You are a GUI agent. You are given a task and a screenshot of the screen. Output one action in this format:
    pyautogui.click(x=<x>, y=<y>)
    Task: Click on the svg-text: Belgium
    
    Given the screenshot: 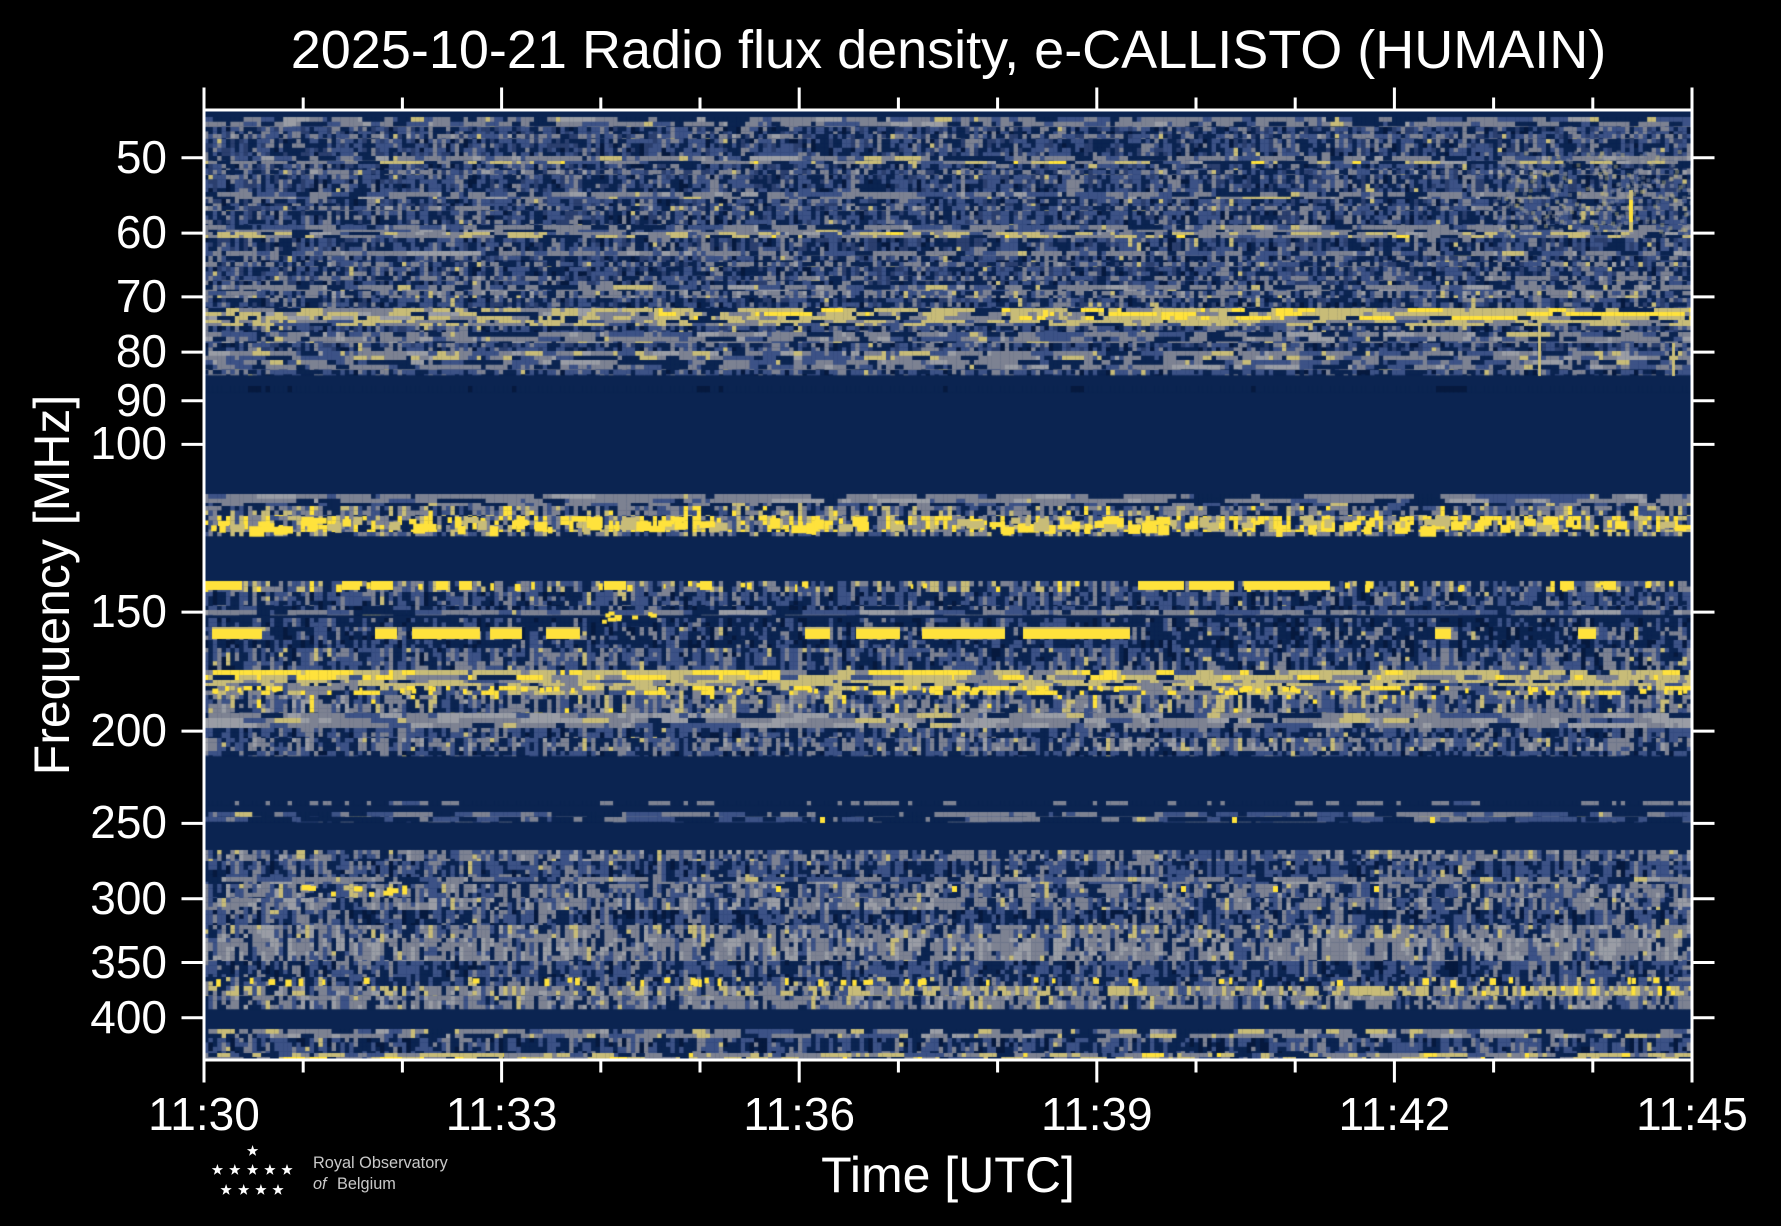 What is the action you would take?
    pyautogui.click(x=366, y=1184)
    